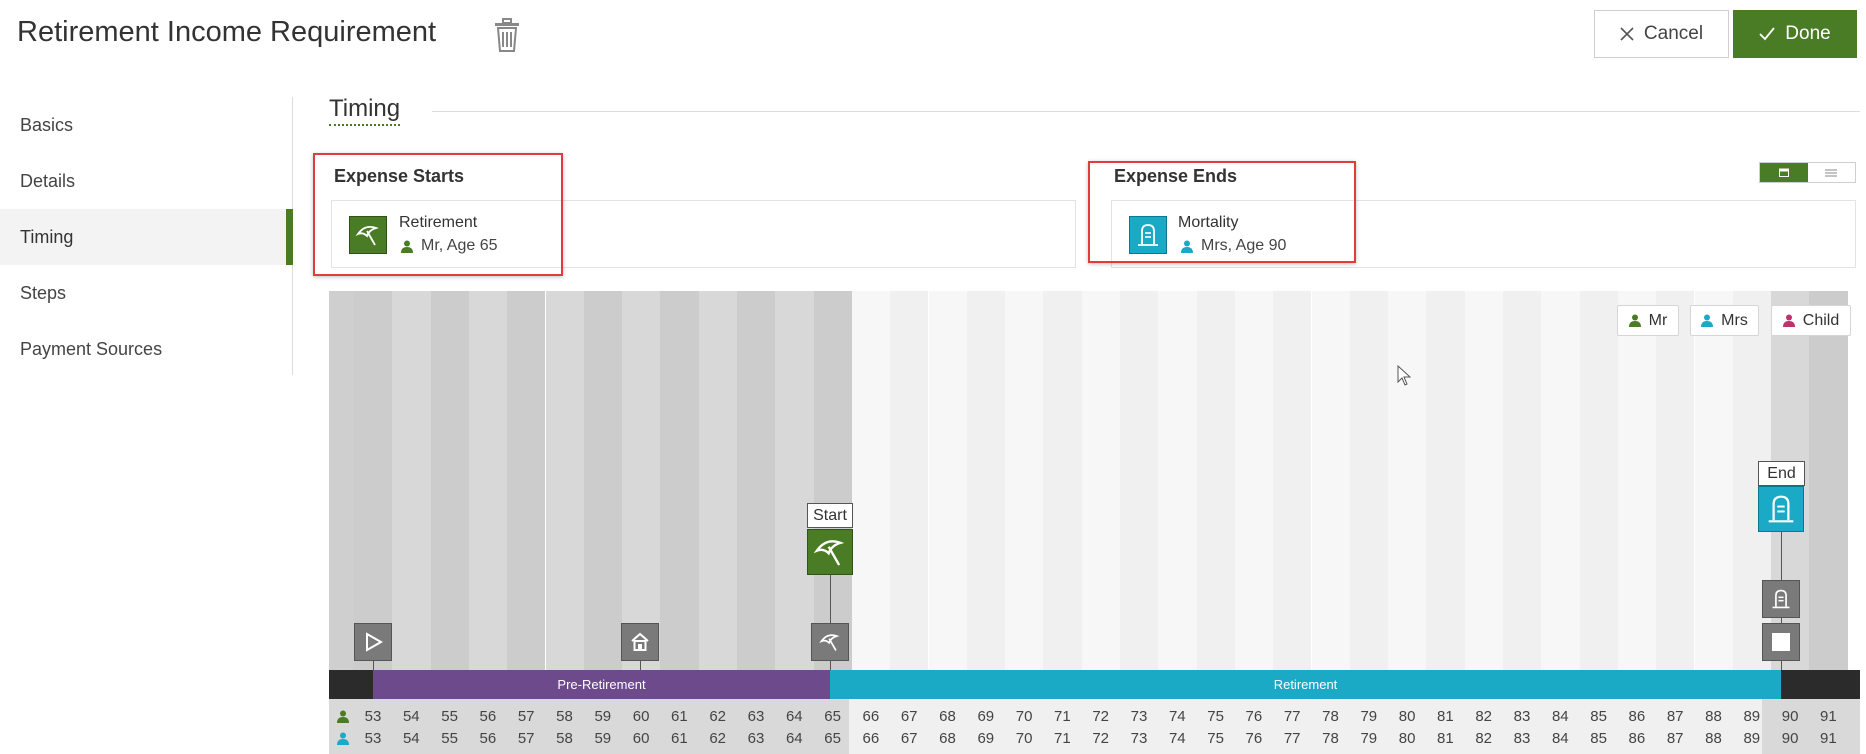 This screenshot has width=1866, height=754. I want to click on age-mrs: 66, so click(871, 738).